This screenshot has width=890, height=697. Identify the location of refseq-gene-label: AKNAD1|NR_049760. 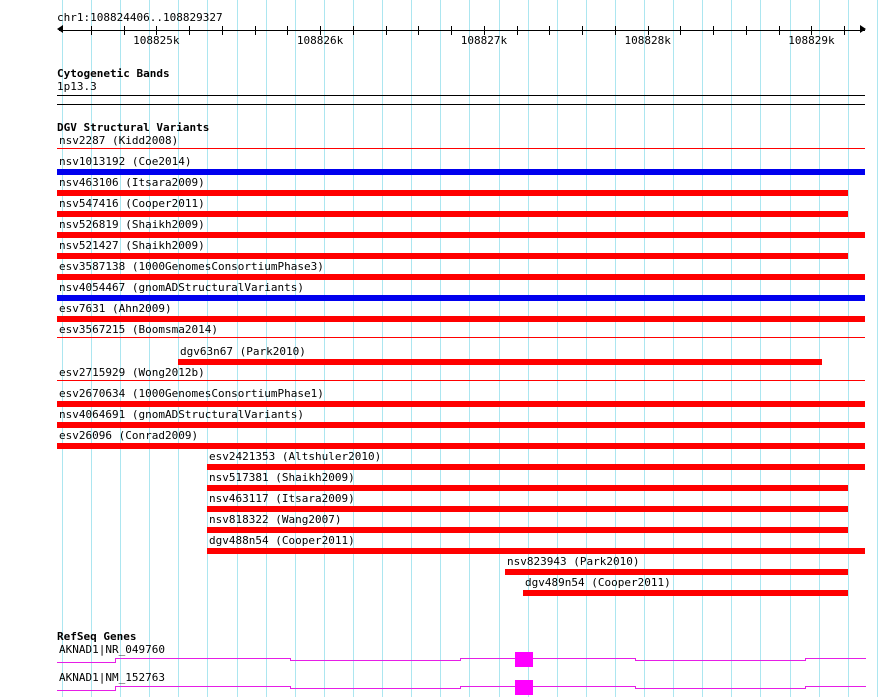
(112, 649).